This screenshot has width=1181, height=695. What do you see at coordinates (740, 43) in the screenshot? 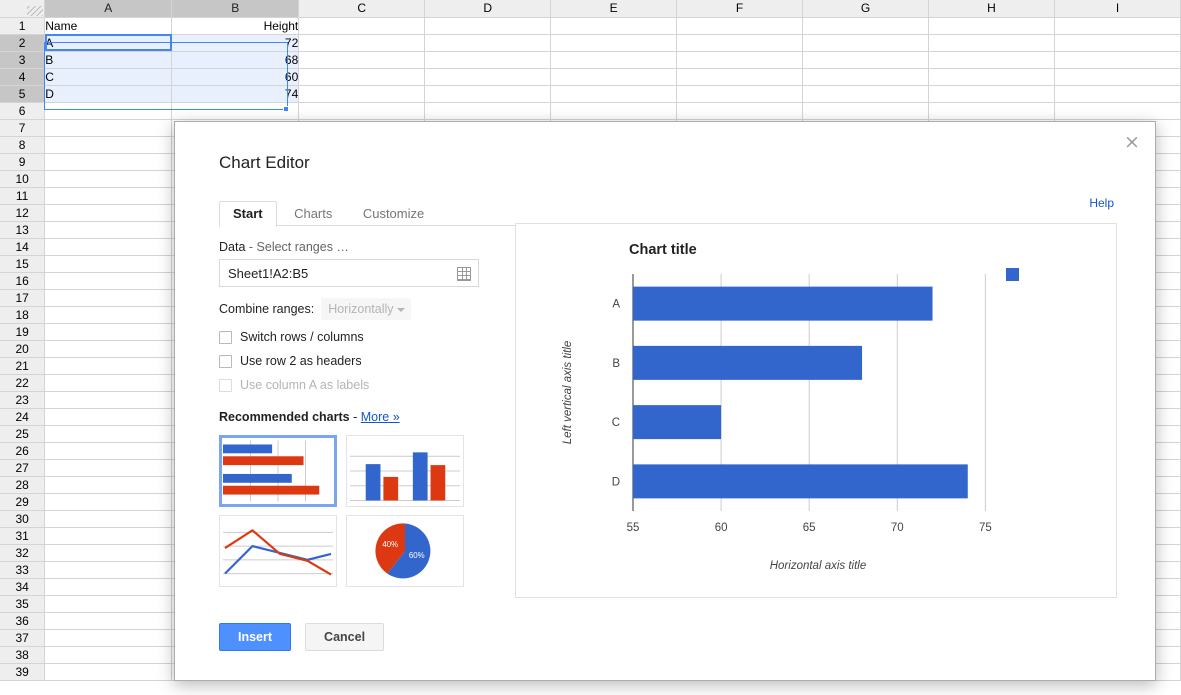
I see `cell-F2` at bounding box center [740, 43].